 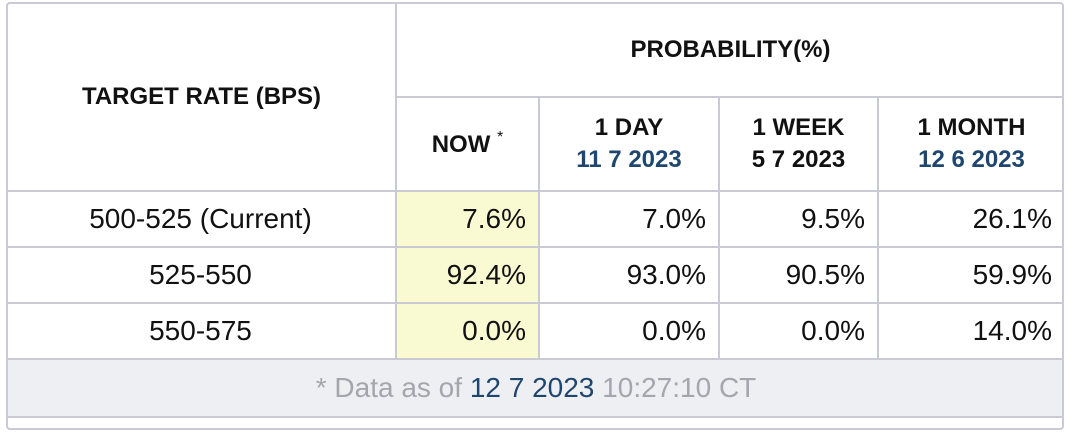 I want to click on column-label: 1 MONTH, so click(x=971, y=127).